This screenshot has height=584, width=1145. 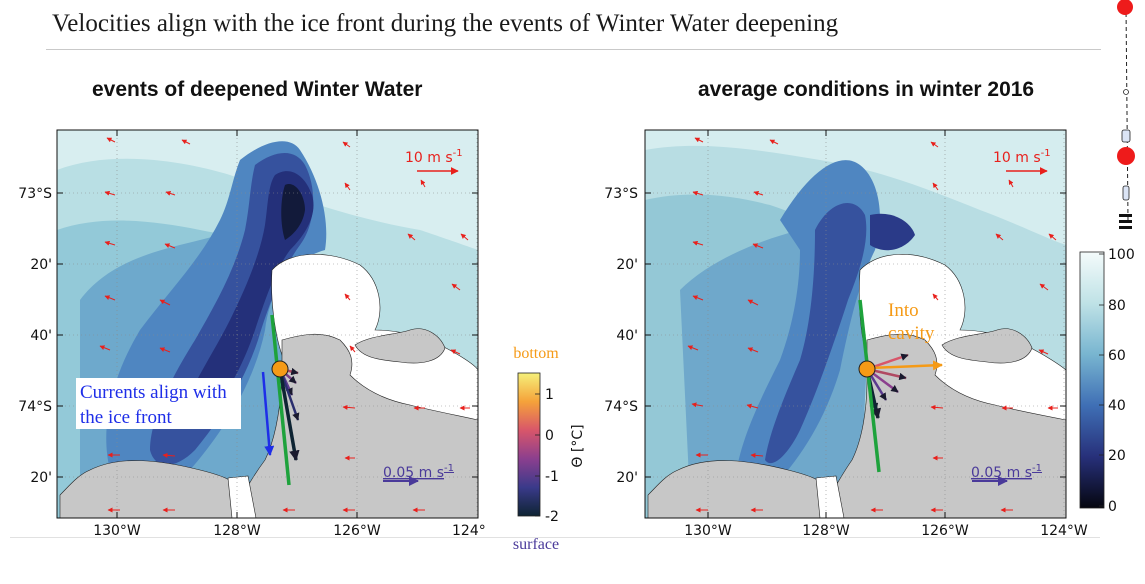 I want to click on right-wind-scale-label: 10 m s-1, so click(x=1022, y=157).